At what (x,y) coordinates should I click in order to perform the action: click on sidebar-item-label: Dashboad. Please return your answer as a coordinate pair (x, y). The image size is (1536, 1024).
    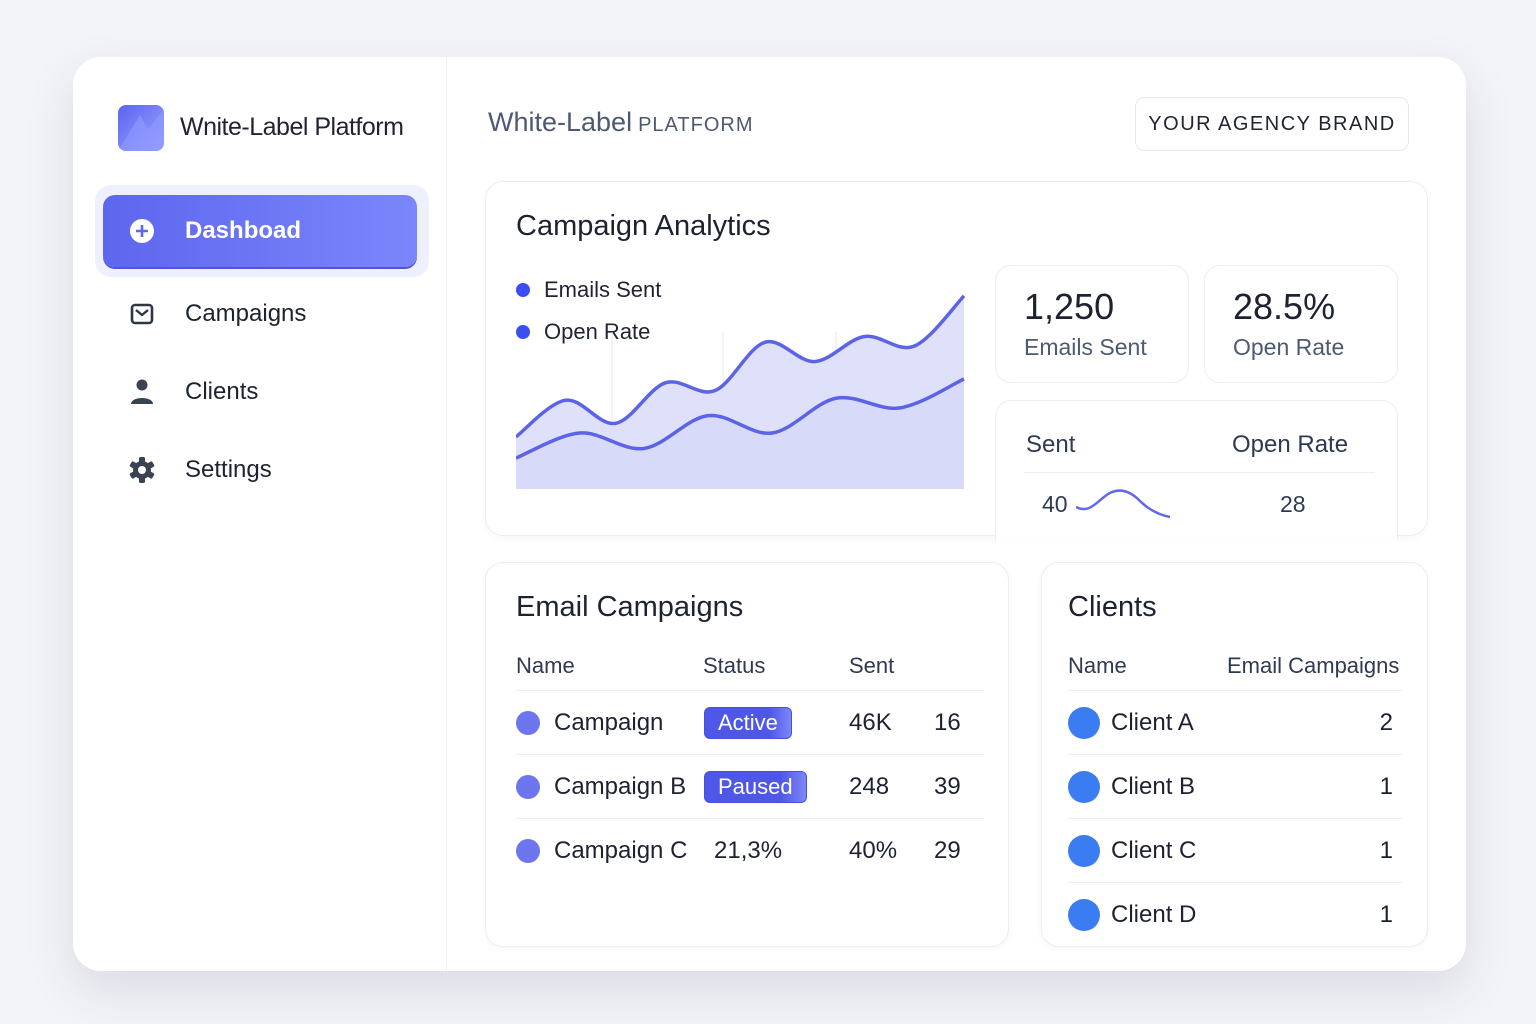
    Looking at the image, I should click on (243, 230).